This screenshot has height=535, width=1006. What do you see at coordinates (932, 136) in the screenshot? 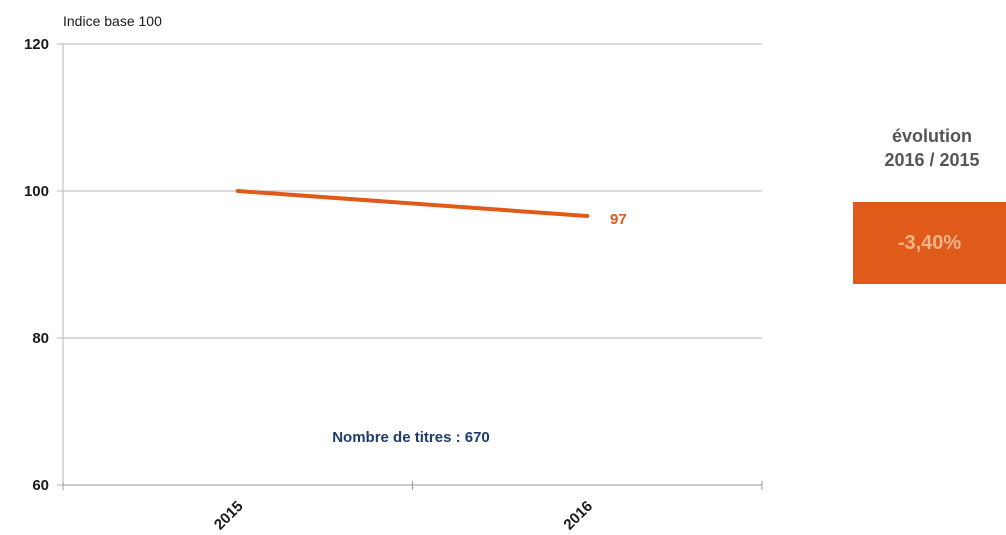
I see `evolution-title-line1: évolution` at bounding box center [932, 136].